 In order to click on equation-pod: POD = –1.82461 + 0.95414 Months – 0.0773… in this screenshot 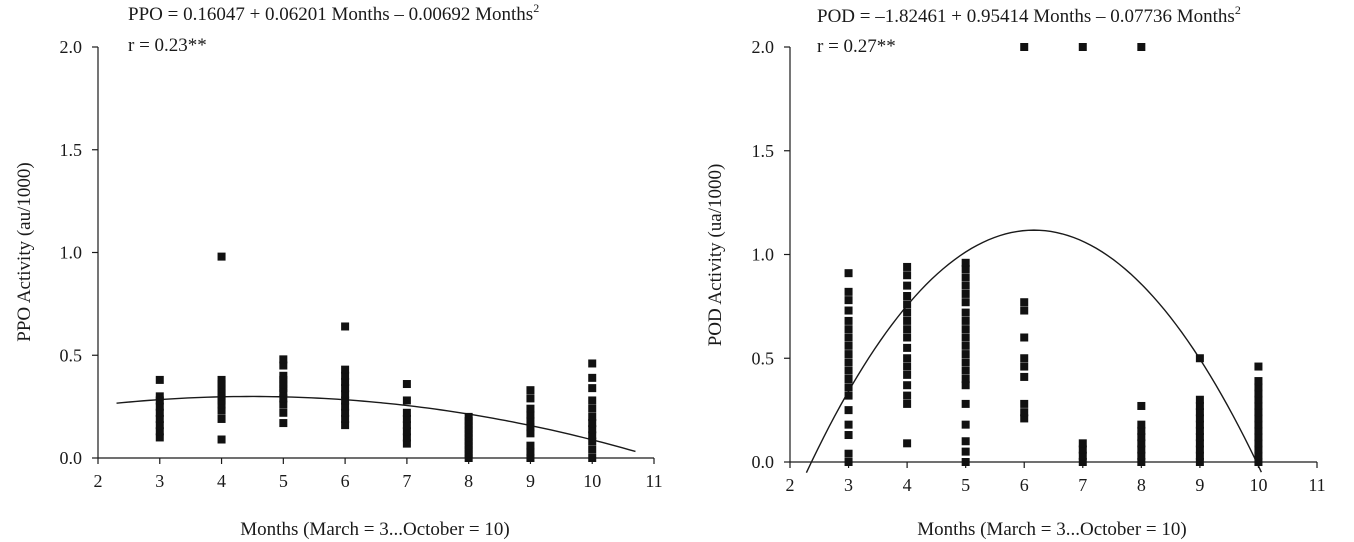, I will do `click(1029, 15)`.